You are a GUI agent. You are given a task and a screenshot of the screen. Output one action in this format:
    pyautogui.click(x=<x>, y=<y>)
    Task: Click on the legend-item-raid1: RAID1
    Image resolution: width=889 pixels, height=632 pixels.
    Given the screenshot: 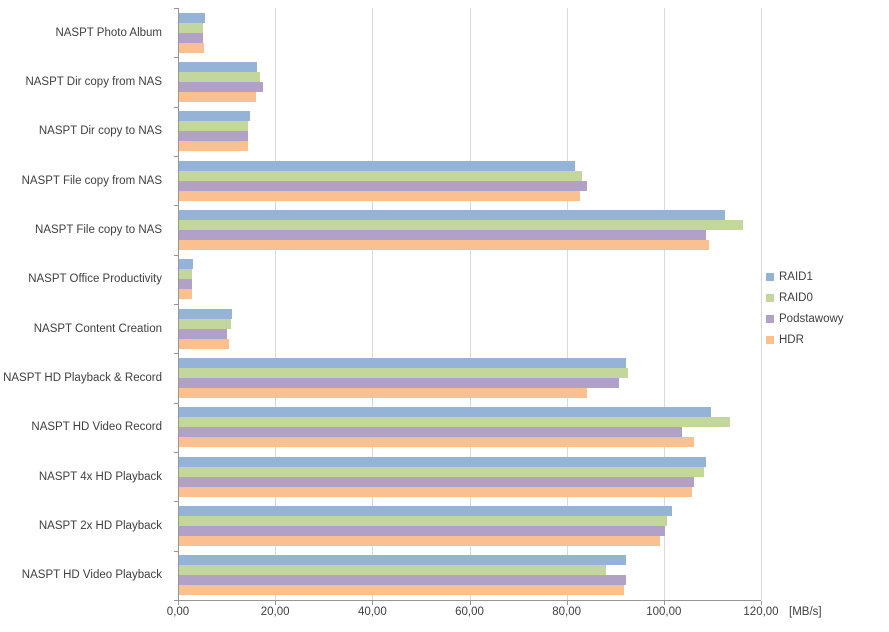 What is the action you would take?
    pyautogui.click(x=805, y=276)
    